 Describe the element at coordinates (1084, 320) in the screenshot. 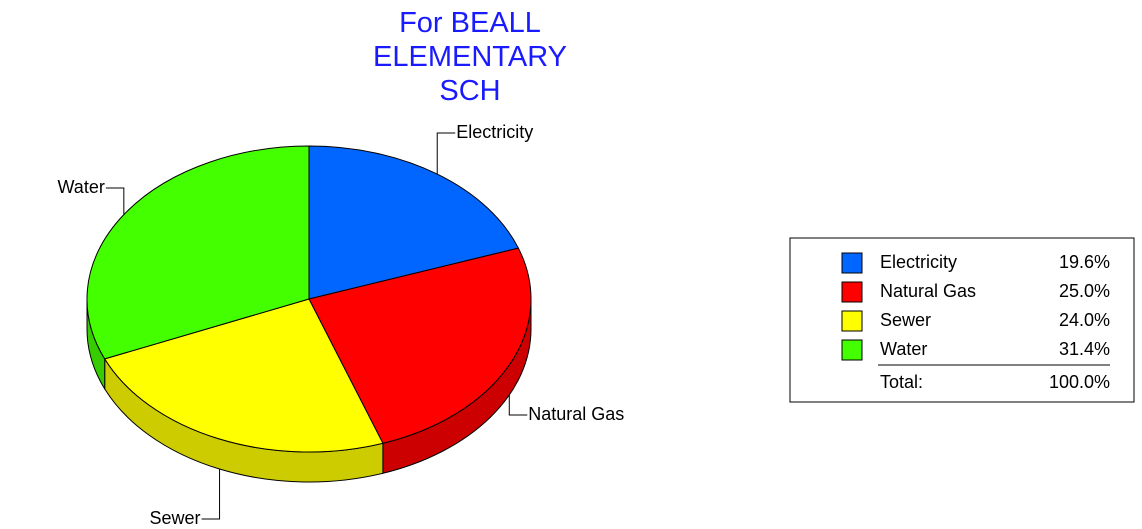

I see `legend-value: 24.0%` at that location.